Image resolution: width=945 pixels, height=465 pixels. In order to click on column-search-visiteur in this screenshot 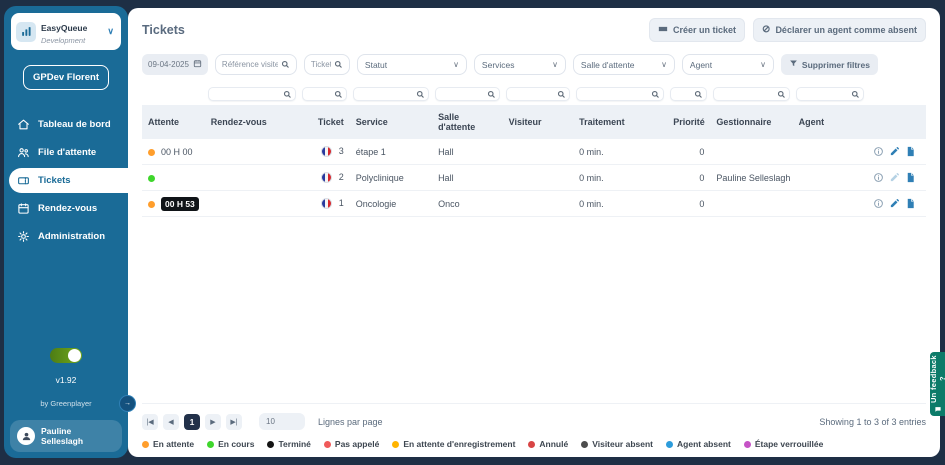, I will do `click(538, 95)`.